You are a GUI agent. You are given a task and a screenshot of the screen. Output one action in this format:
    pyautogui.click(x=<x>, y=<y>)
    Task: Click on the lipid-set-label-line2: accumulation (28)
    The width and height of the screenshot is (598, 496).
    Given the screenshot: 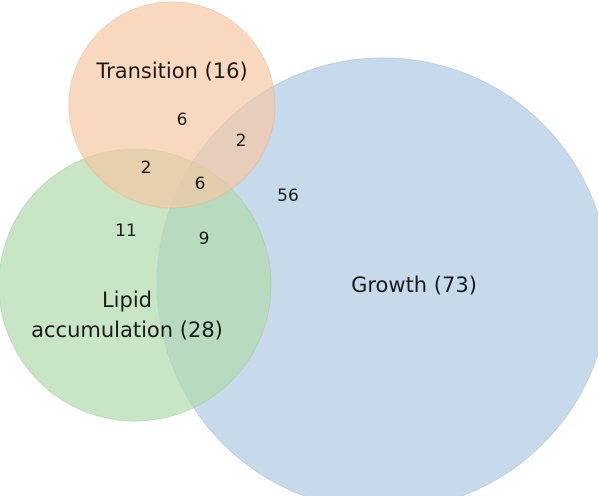 What is the action you would take?
    pyautogui.click(x=127, y=330)
    